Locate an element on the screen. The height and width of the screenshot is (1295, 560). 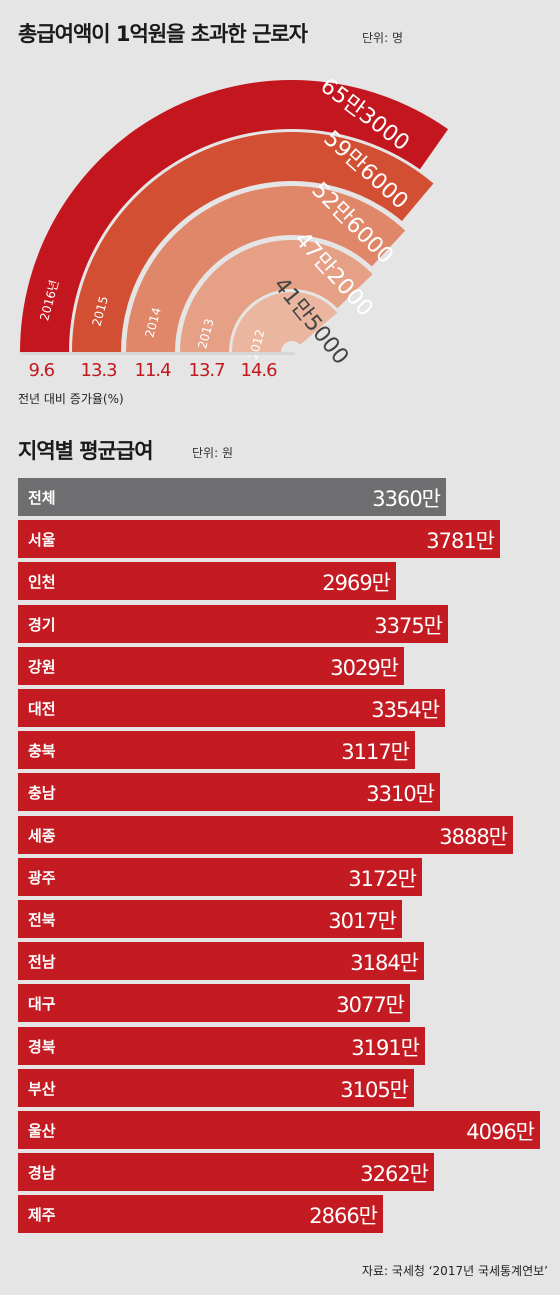
arc-2014 is located at coordinates (266, 269).